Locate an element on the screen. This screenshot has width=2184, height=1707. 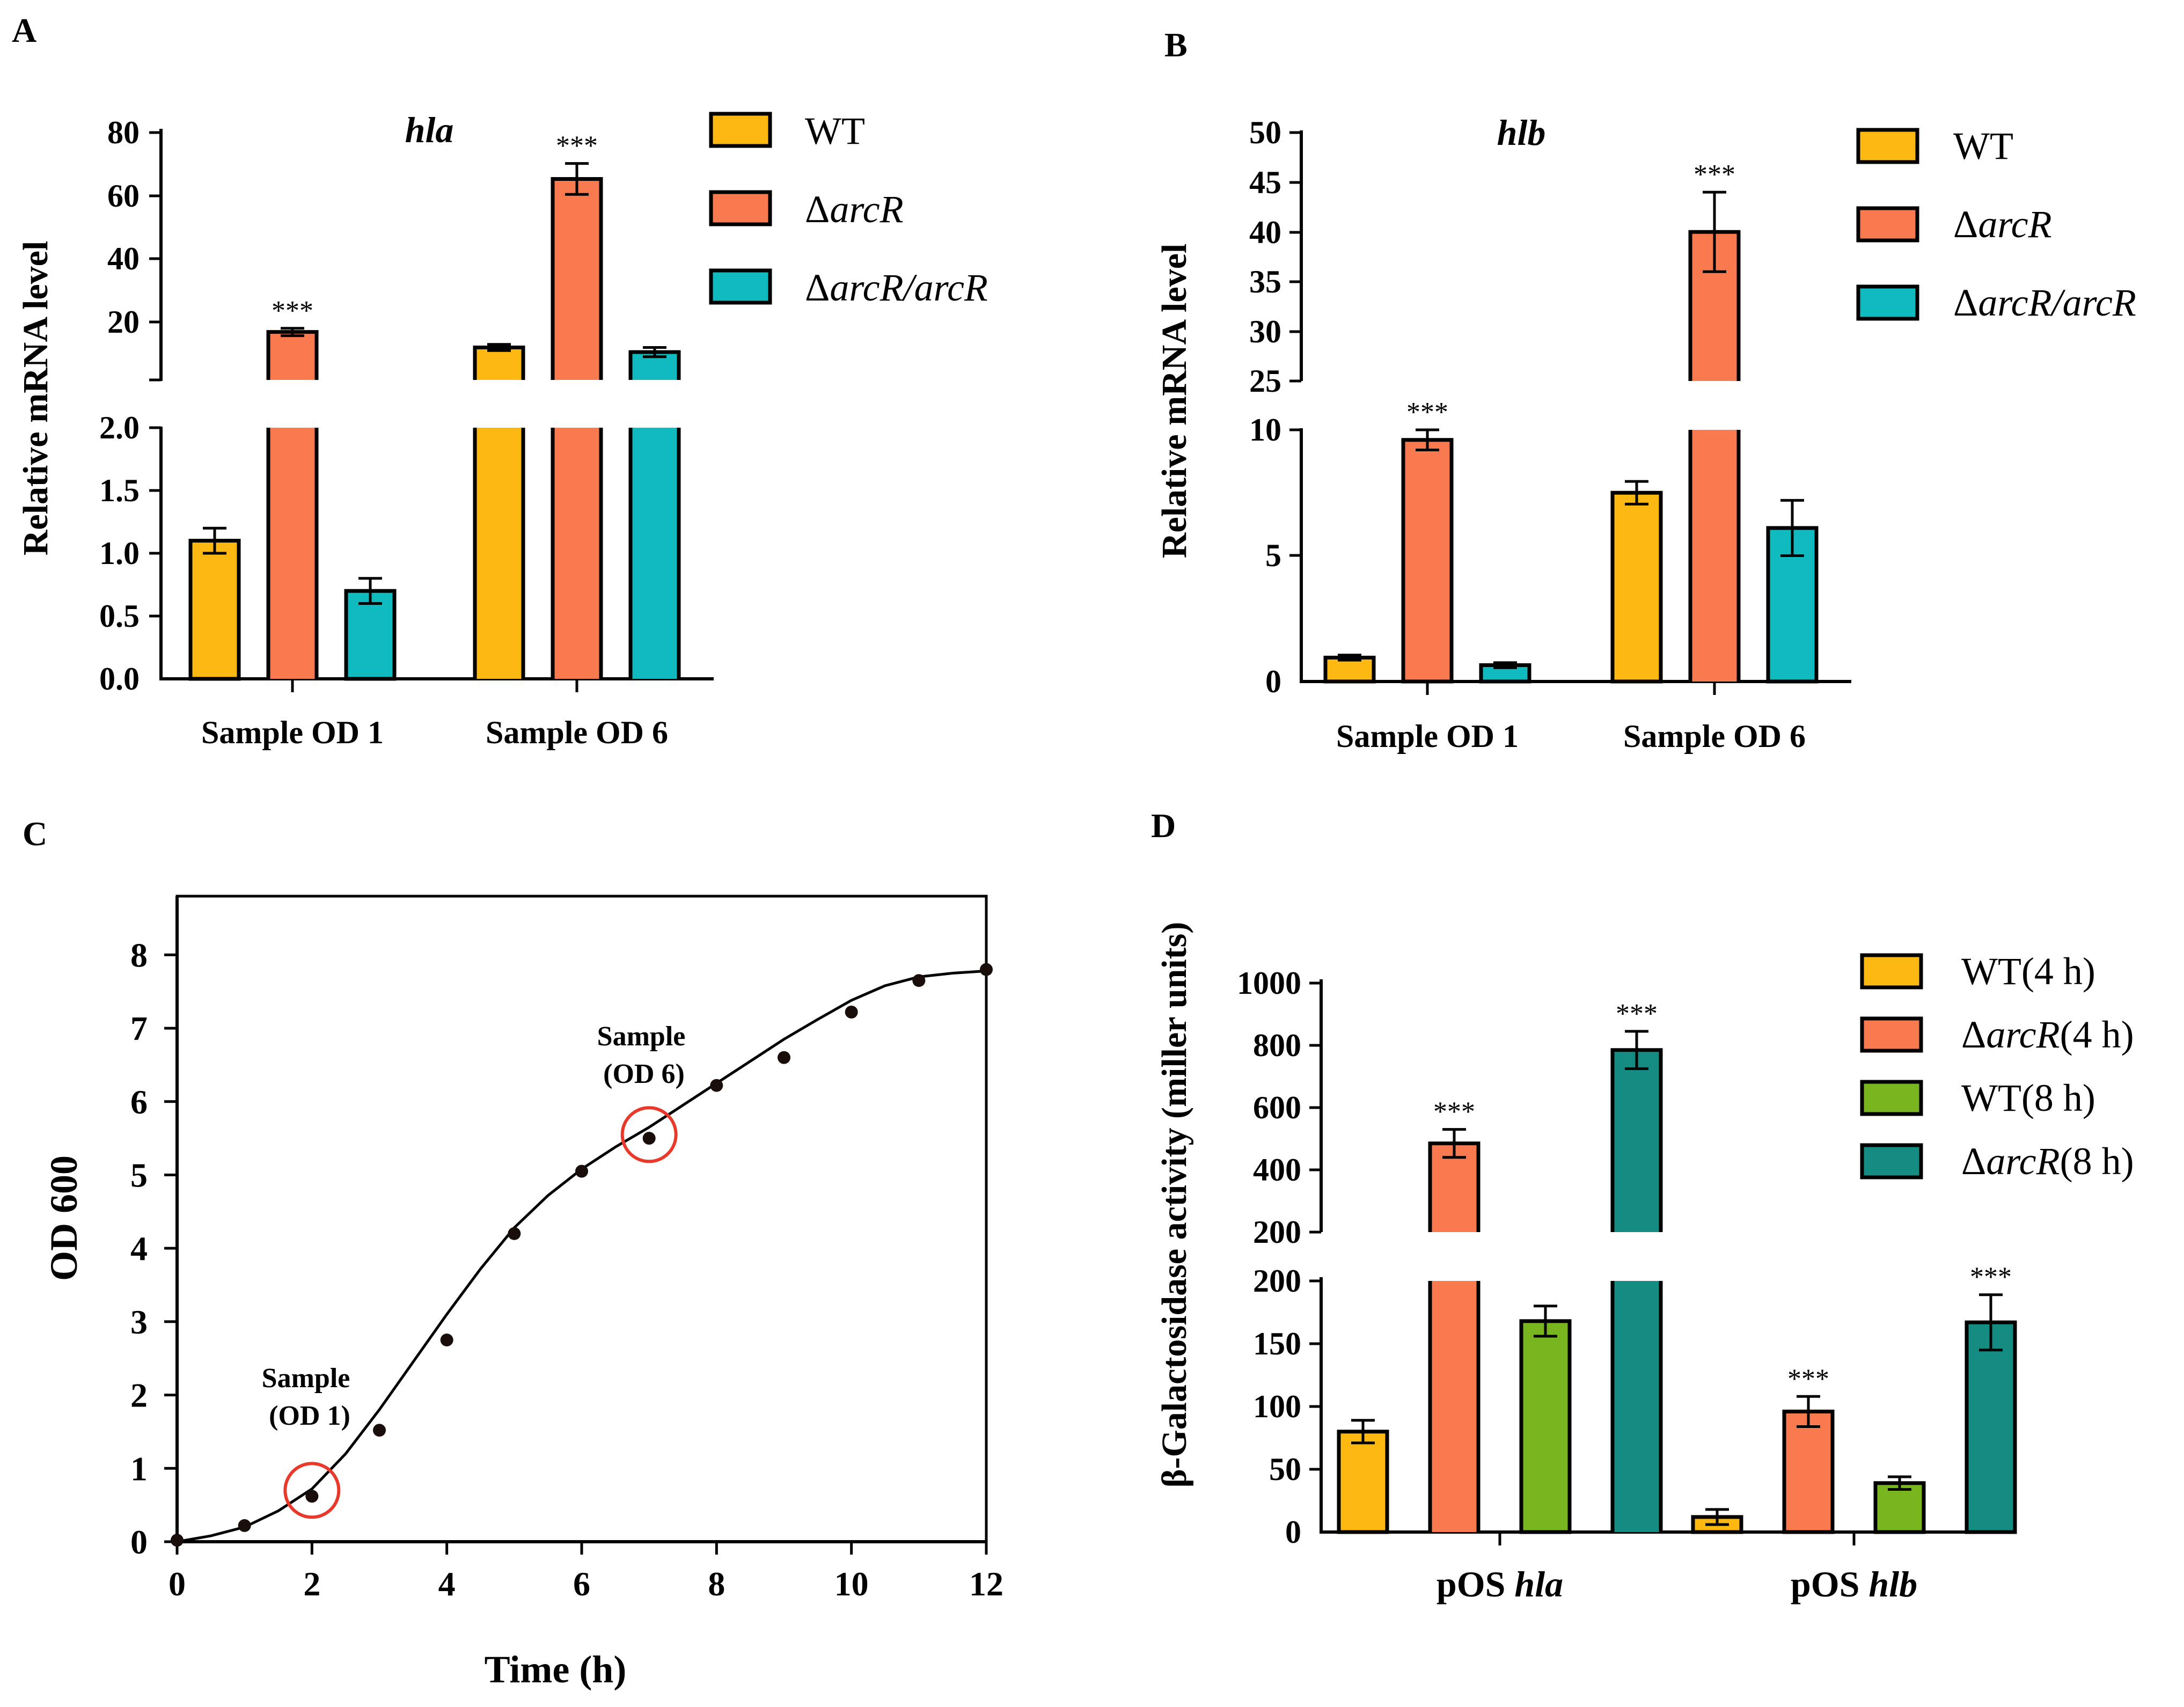
panel-c-fit-curve is located at coordinates (582, 1256).